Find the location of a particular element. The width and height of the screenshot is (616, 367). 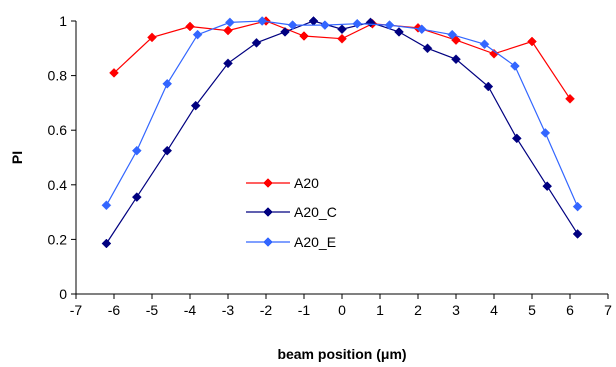

x-axis-title: beam position (μm) is located at coordinates (341, 354).